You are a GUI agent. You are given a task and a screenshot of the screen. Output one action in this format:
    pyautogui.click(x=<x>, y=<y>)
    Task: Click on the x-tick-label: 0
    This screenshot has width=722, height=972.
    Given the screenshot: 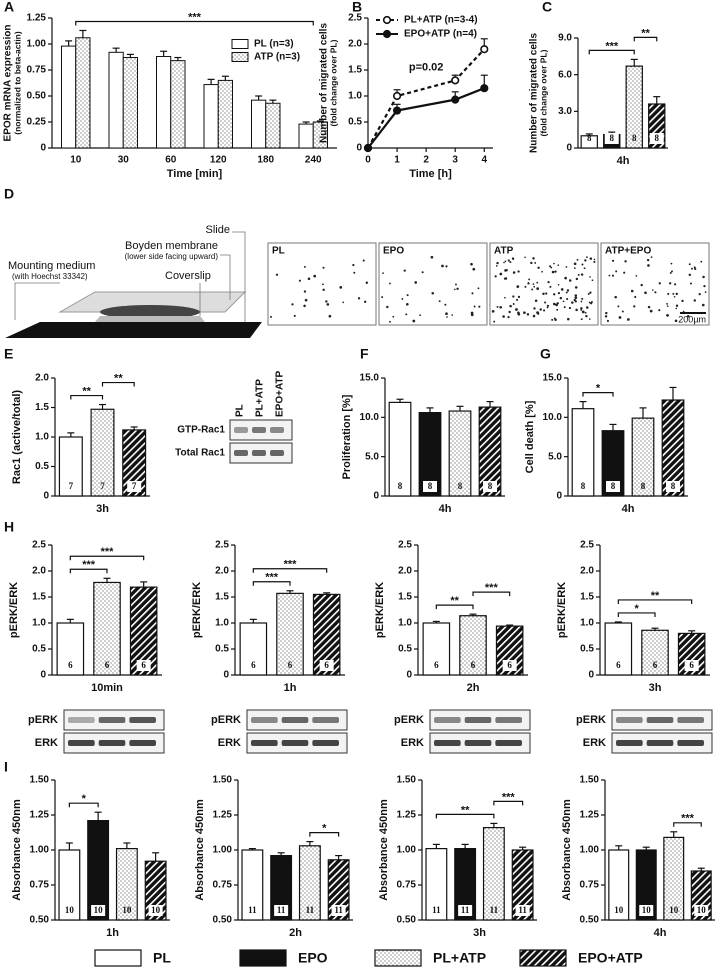 What is the action you would take?
    pyautogui.click(x=368, y=160)
    